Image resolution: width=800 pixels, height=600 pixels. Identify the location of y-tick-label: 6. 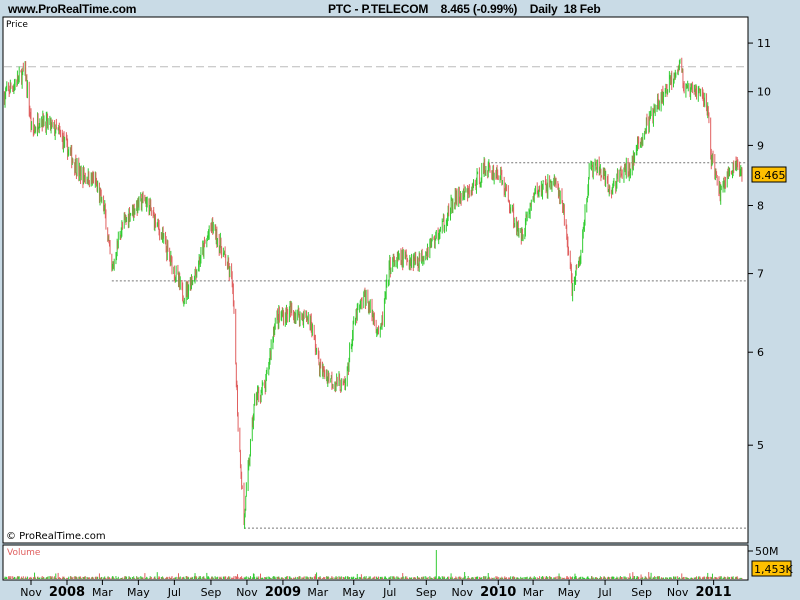
(760, 352).